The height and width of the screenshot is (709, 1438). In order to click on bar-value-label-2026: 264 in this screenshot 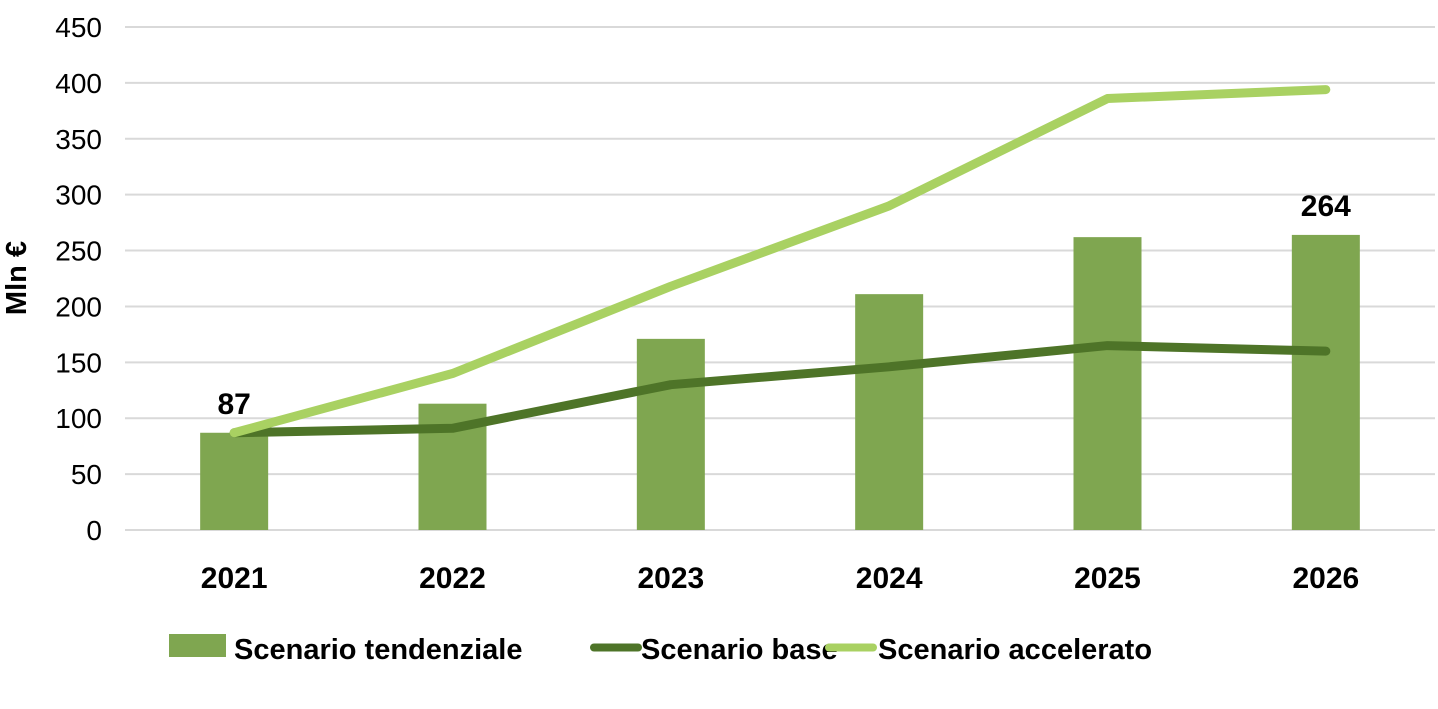, I will do `click(1326, 206)`.